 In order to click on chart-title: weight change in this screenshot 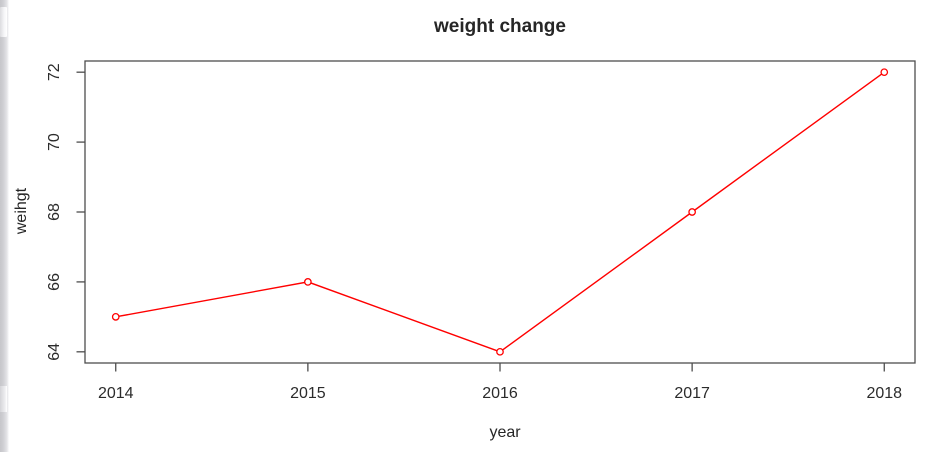, I will do `click(499, 26)`.